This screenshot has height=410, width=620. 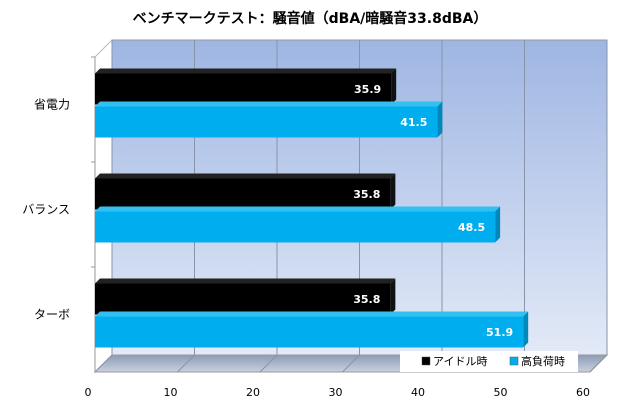 What do you see at coordinates (367, 89) in the screenshot?
I see `data-label: 35.9` at bounding box center [367, 89].